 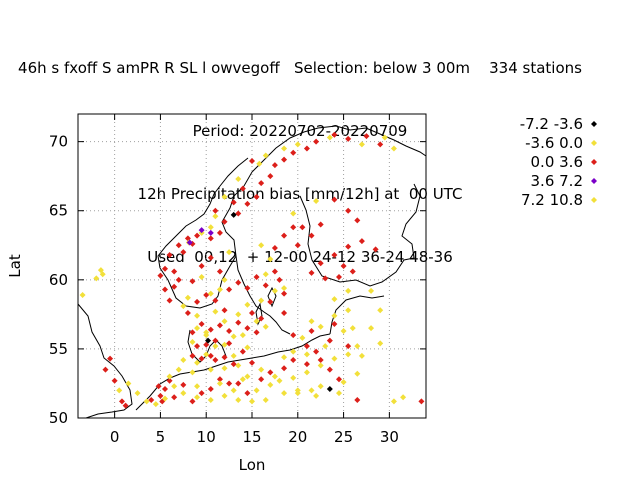 I want to click on legend-label: 7.2 10.8, so click(x=552, y=200).